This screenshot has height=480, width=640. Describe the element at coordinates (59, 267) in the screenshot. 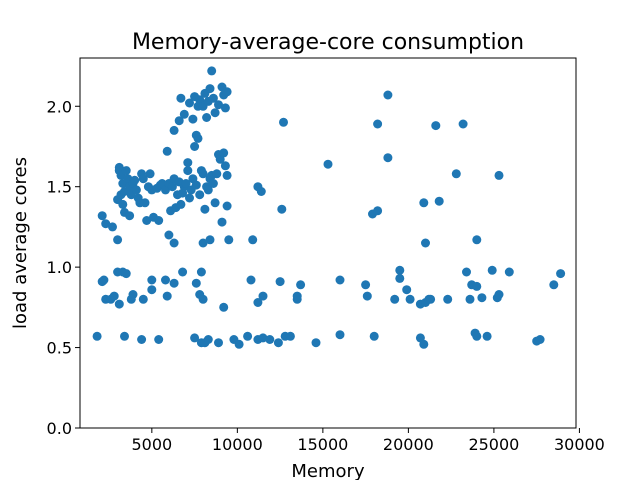

I see `y-tick-label: 1.0` at that location.